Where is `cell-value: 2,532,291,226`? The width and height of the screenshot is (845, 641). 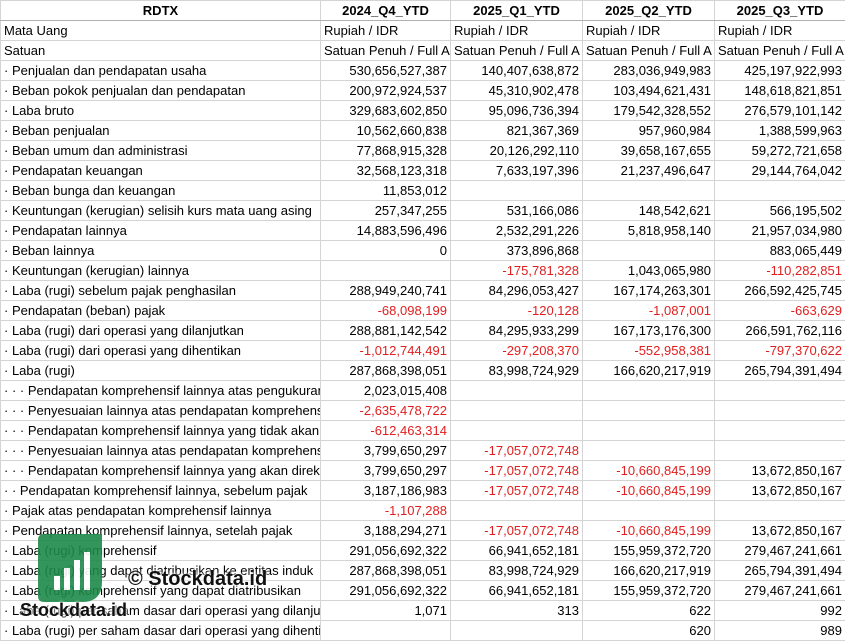
cell-value: 2,532,291,226 is located at coordinates (516, 230).